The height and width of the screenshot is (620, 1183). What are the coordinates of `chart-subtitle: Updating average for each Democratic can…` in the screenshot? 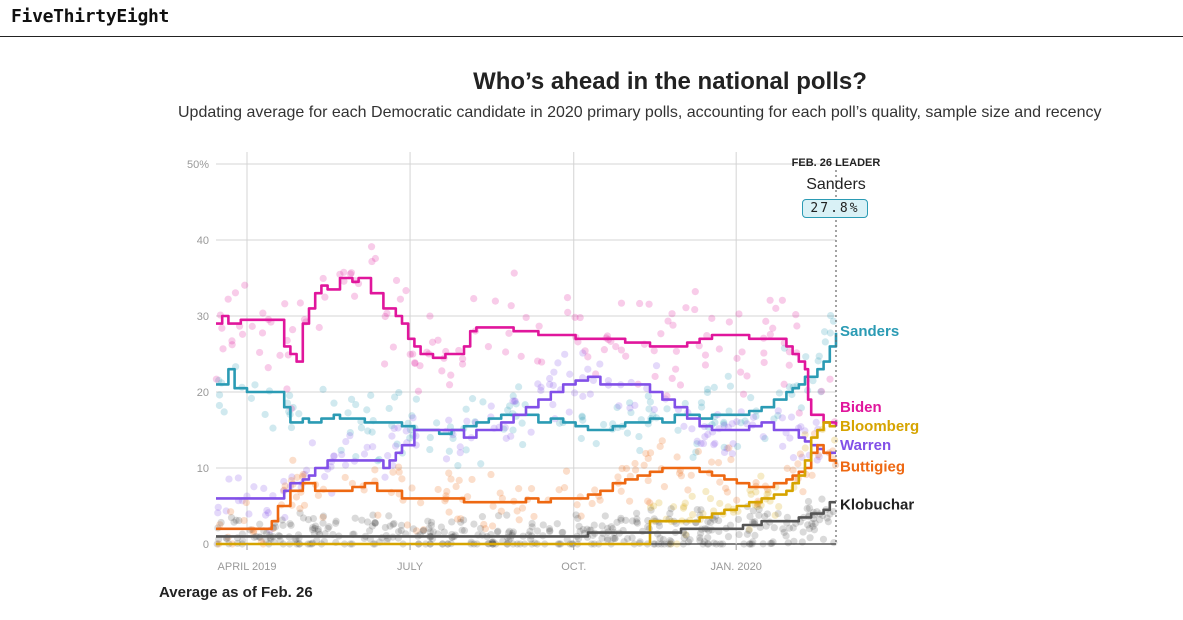 It's located at (640, 112).